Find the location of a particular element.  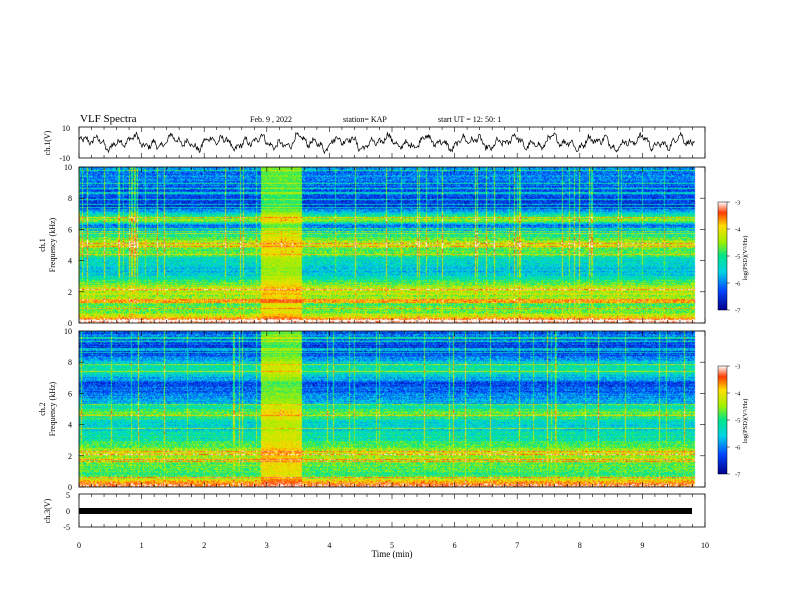

x-tick-label: 7 is located at coordinates (517, 545).